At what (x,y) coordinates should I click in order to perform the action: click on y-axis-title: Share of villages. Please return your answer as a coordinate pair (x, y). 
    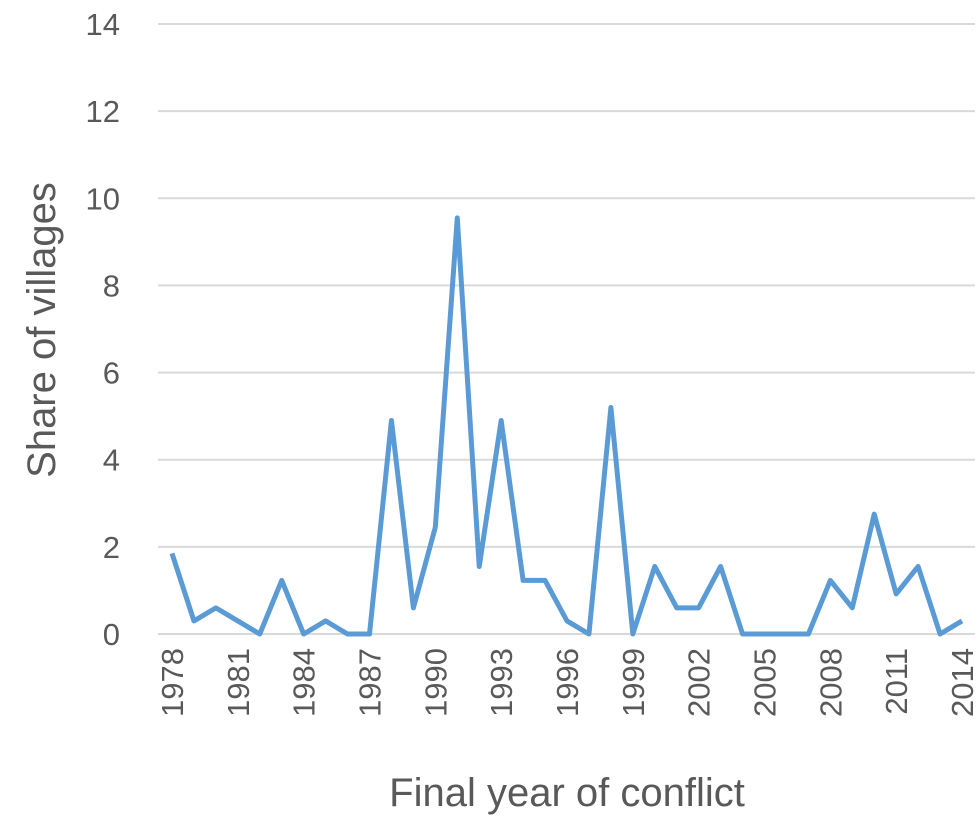
    Looking at the image, I should click on (42, 330).